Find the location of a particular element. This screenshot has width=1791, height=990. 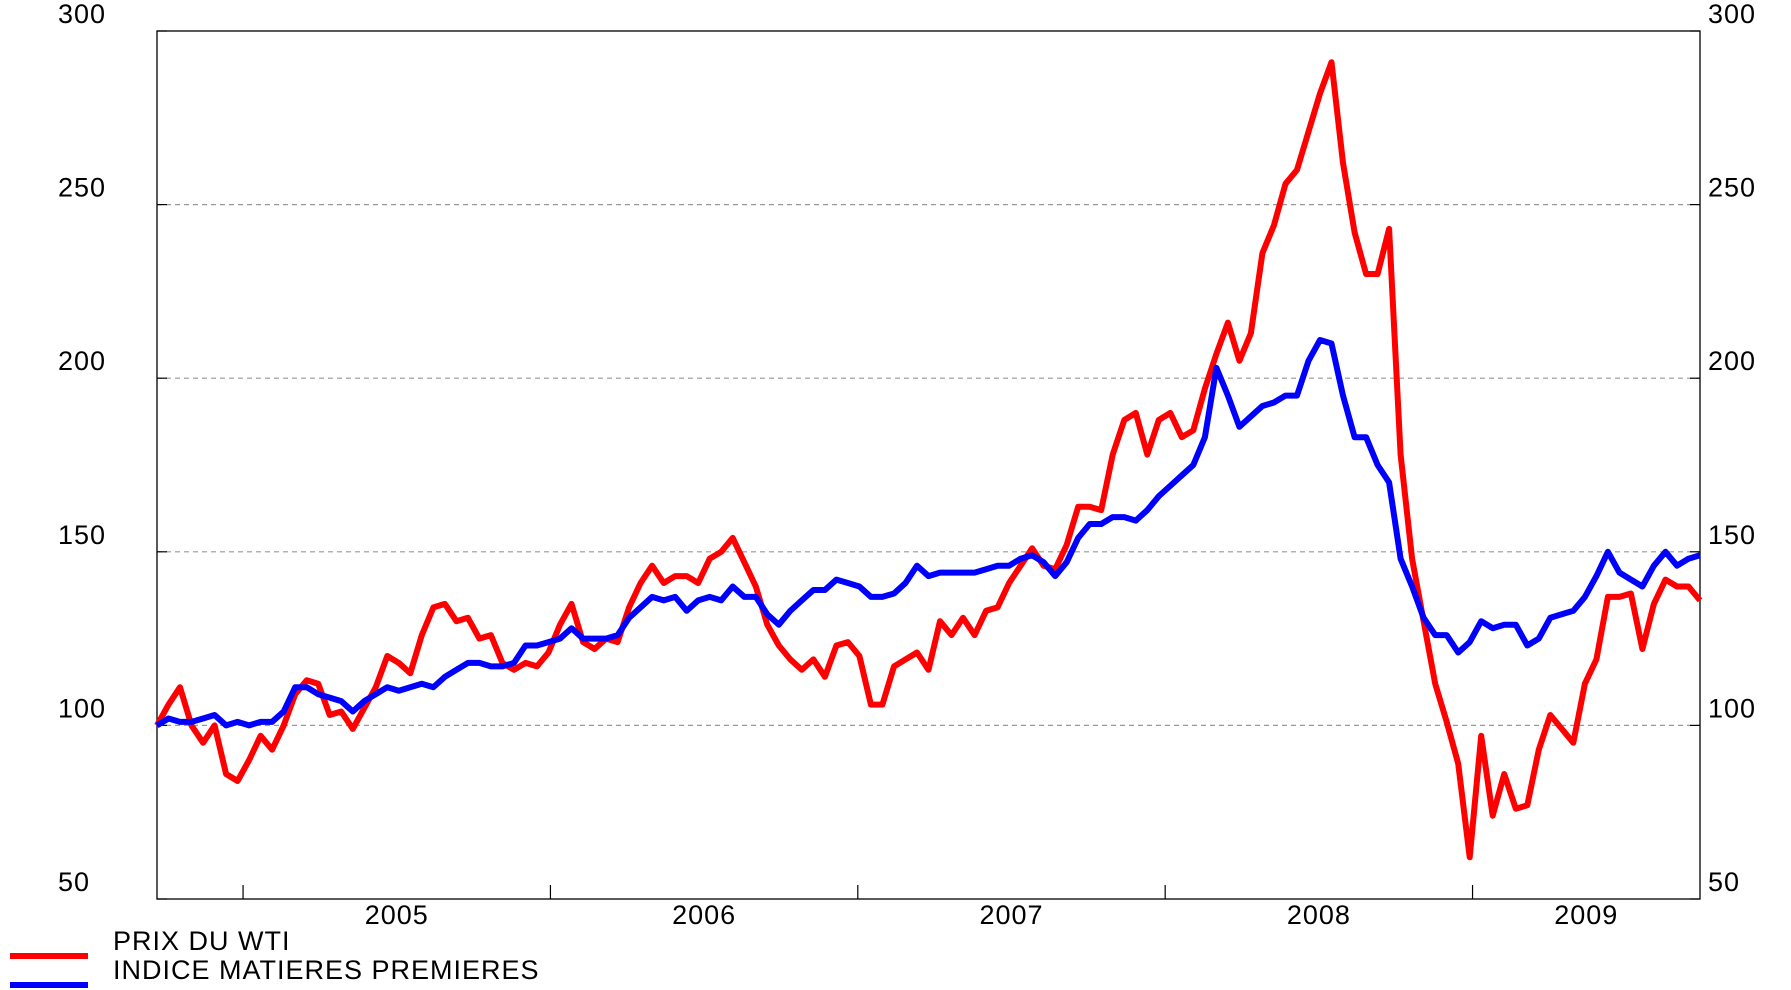

x-tick-label: 2009 is located at coordinates (1586, 915).